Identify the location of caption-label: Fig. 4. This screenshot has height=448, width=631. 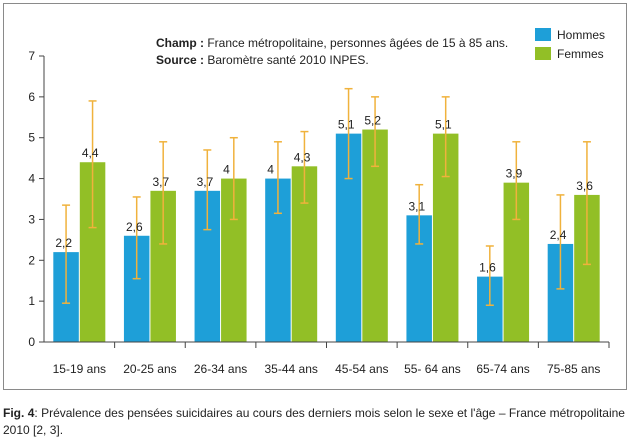
(19, 413).